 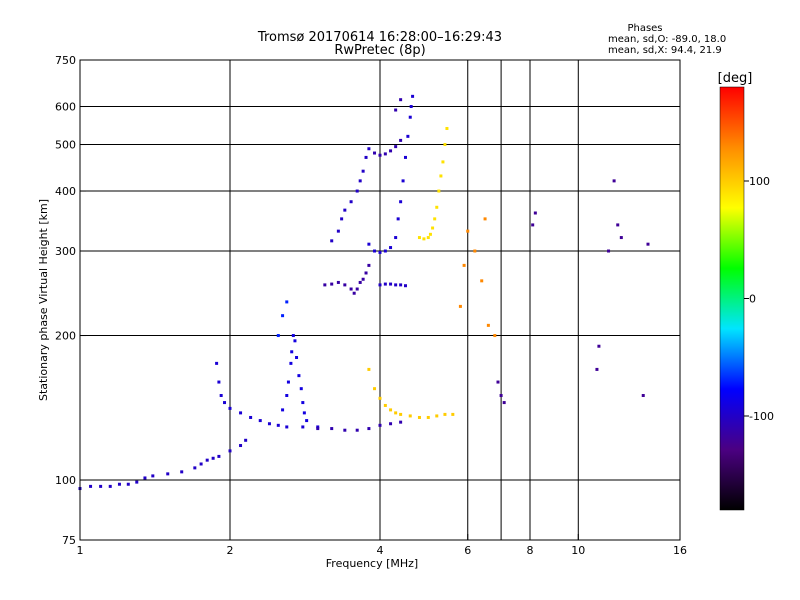 What do you see at coordinates (382, 545) in the screenshot?
I see `x-axis-ticks: 1 2 4 6 8 10 16` at bounding box center [382, 545].